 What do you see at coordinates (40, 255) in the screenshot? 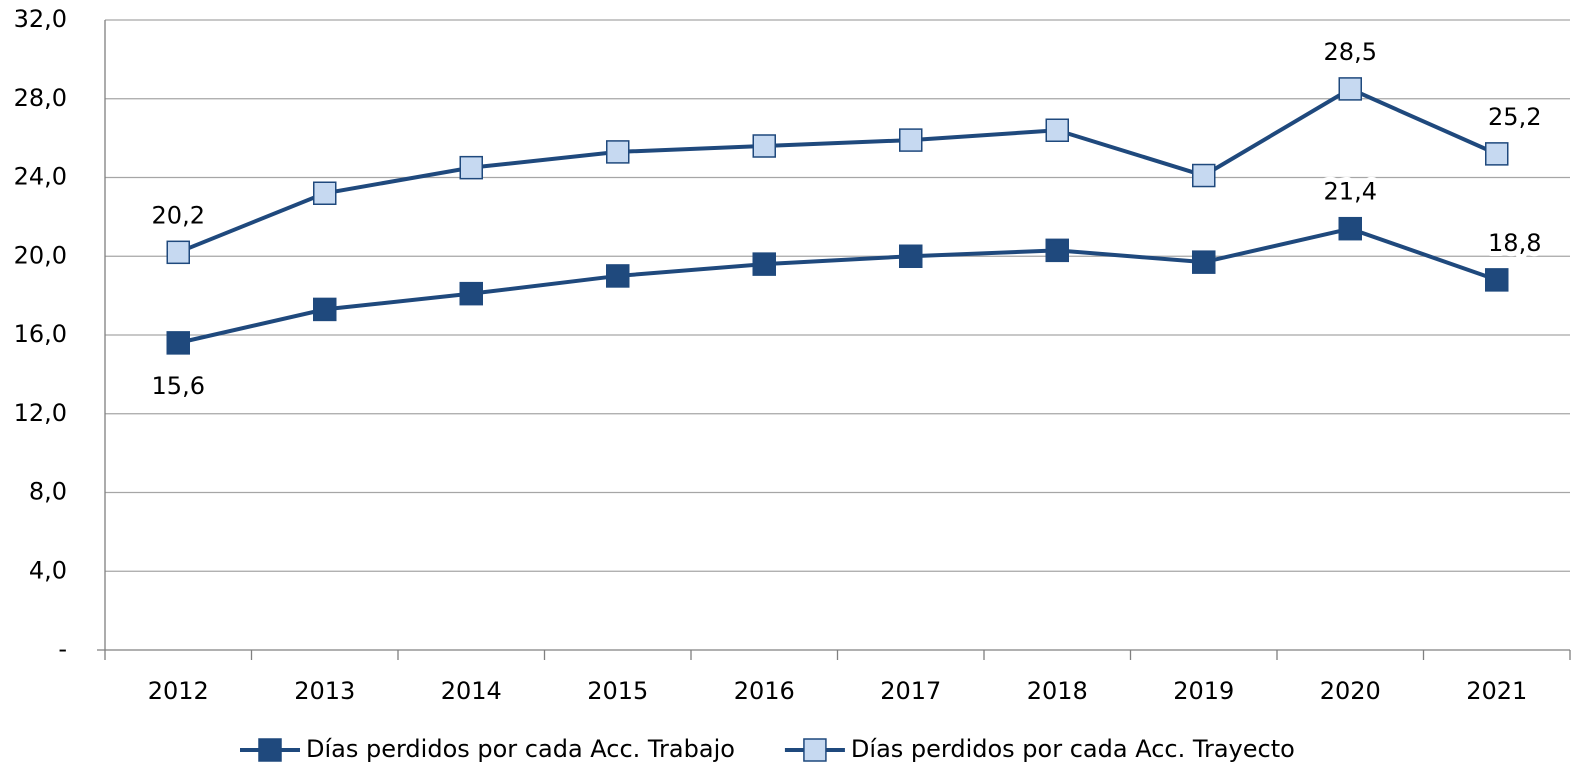
I see `y-tick-label: 20,0` at bounding box center [40, 255].